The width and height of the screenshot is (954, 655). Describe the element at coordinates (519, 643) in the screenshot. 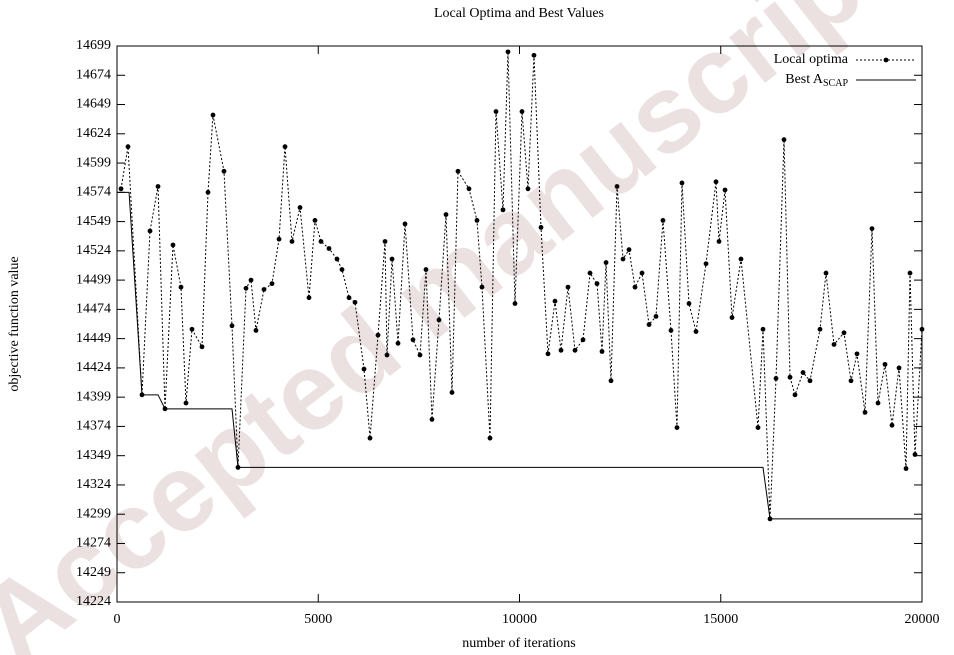

I see `x-axis-label: number of iterations` at that location.